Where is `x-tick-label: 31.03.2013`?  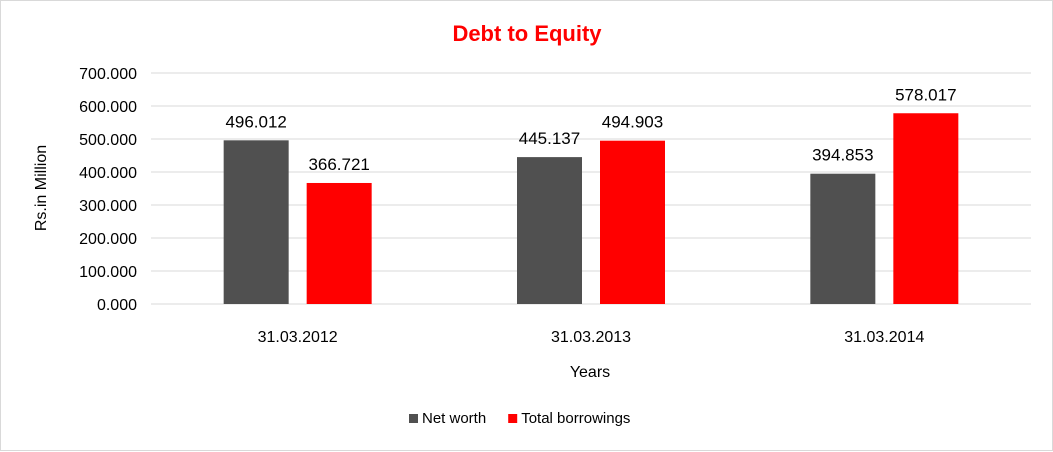 x-tick-label: 31.03.2013 is located at coordinates (591, 337).